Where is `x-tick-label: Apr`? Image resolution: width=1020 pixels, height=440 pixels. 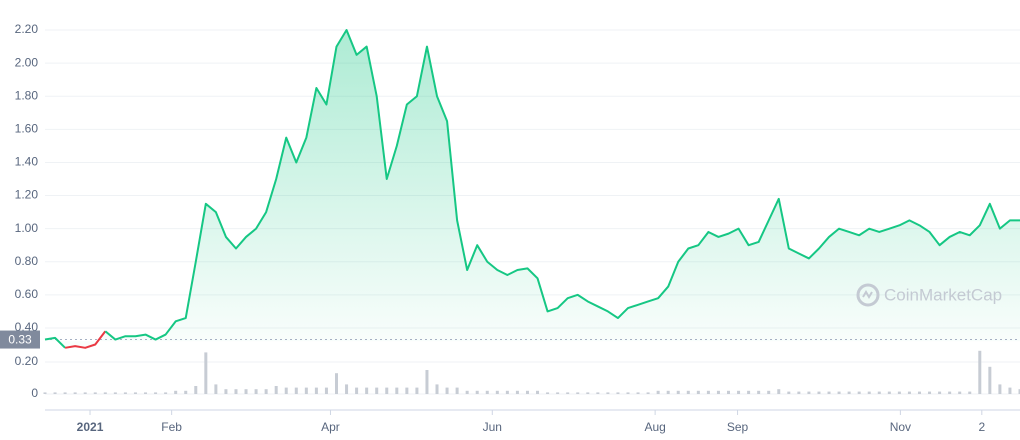
x-tick-label: Apr is located at coordinates (330, 427).